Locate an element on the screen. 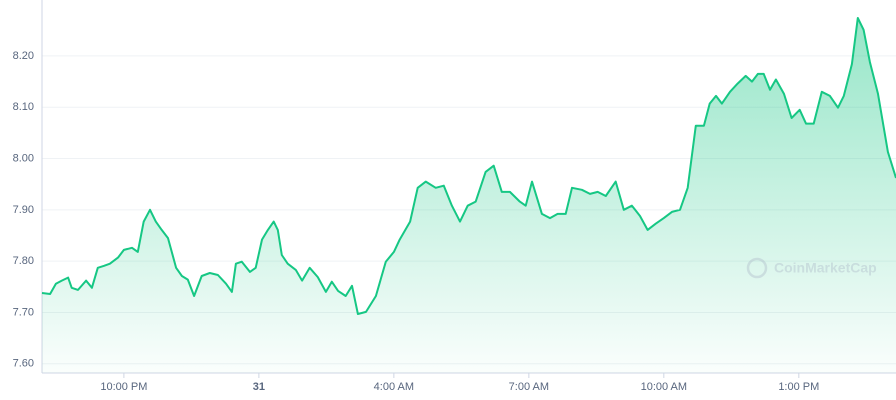 This screenshot has height=400, width=896. x-tick-label: 31 is located at coordinates (259, 387).